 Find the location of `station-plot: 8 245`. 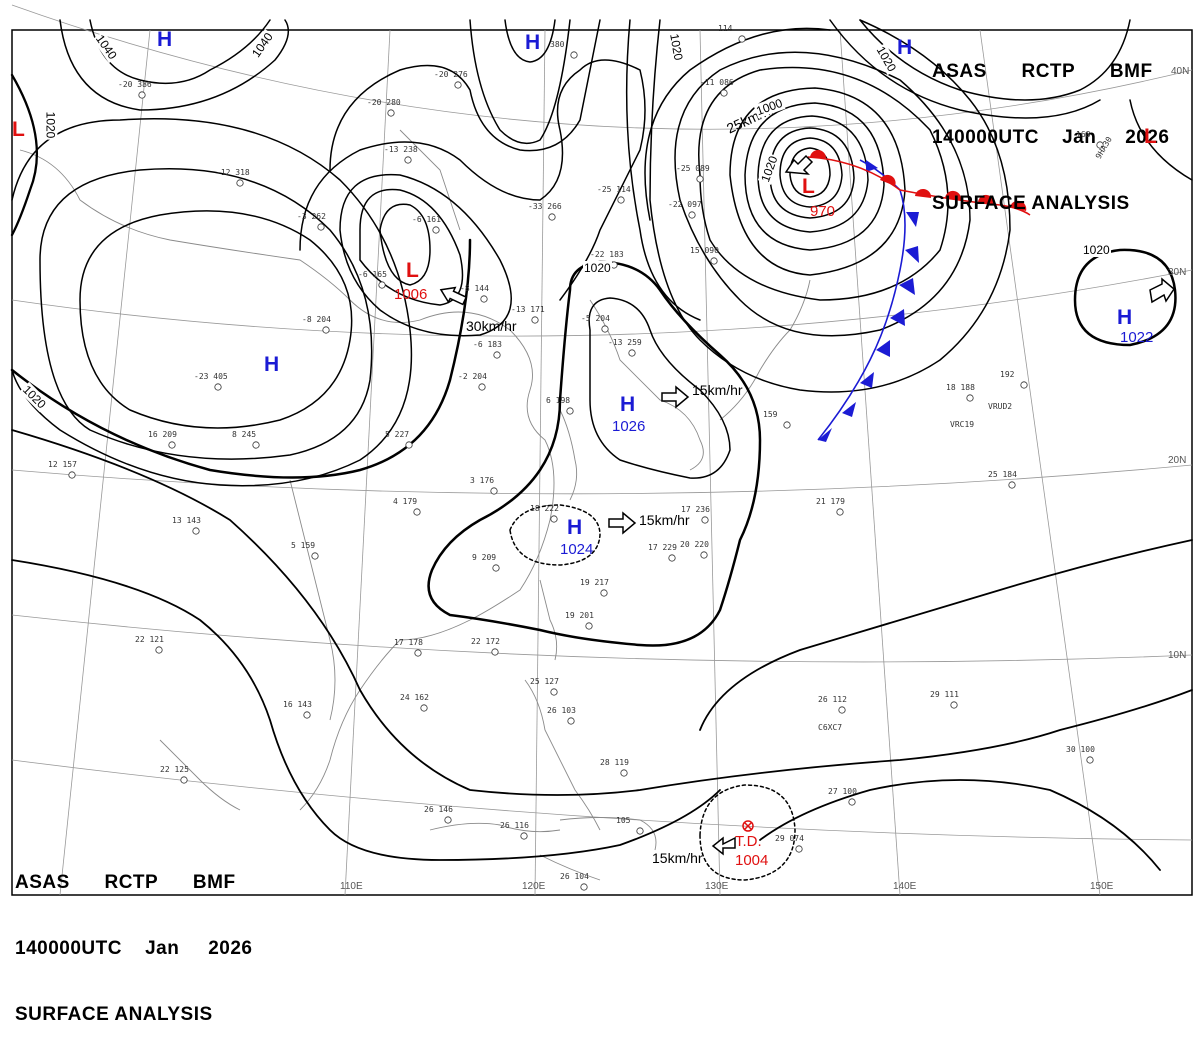

station-plot: 8 245 is located at coordinates (244, 434).